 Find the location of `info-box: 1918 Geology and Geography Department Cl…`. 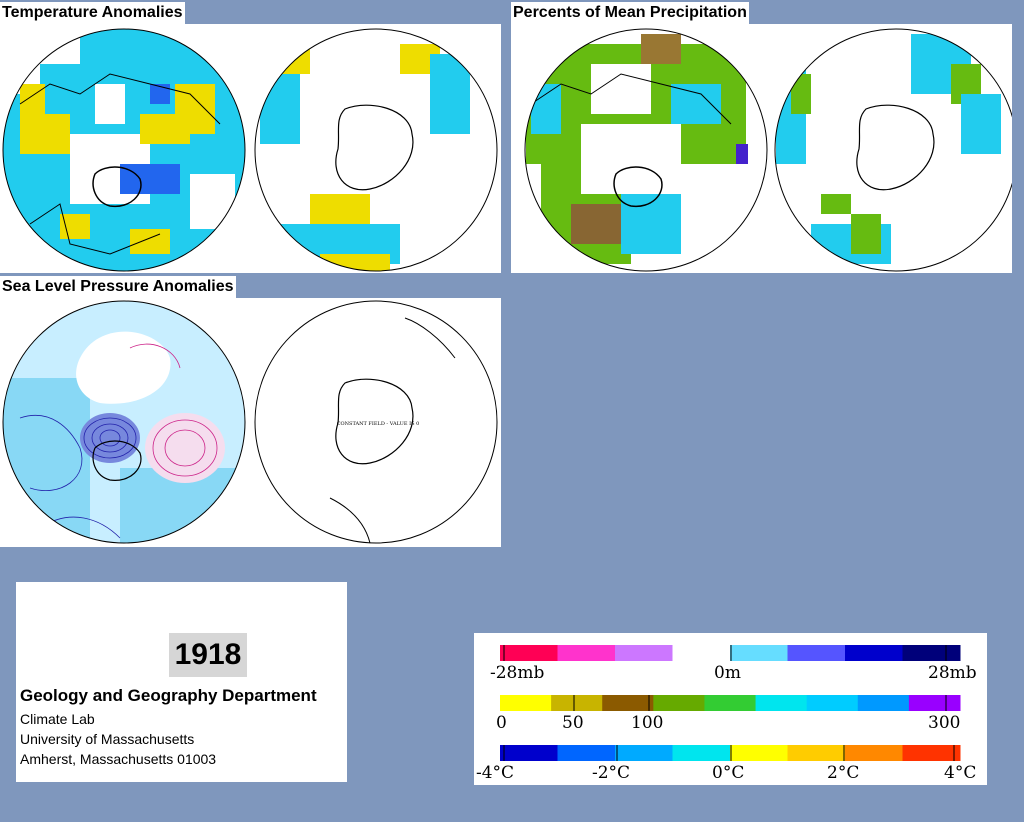

info-box: 1918 Geology and Geography Department Cl… is located at coordinates (181, 682).